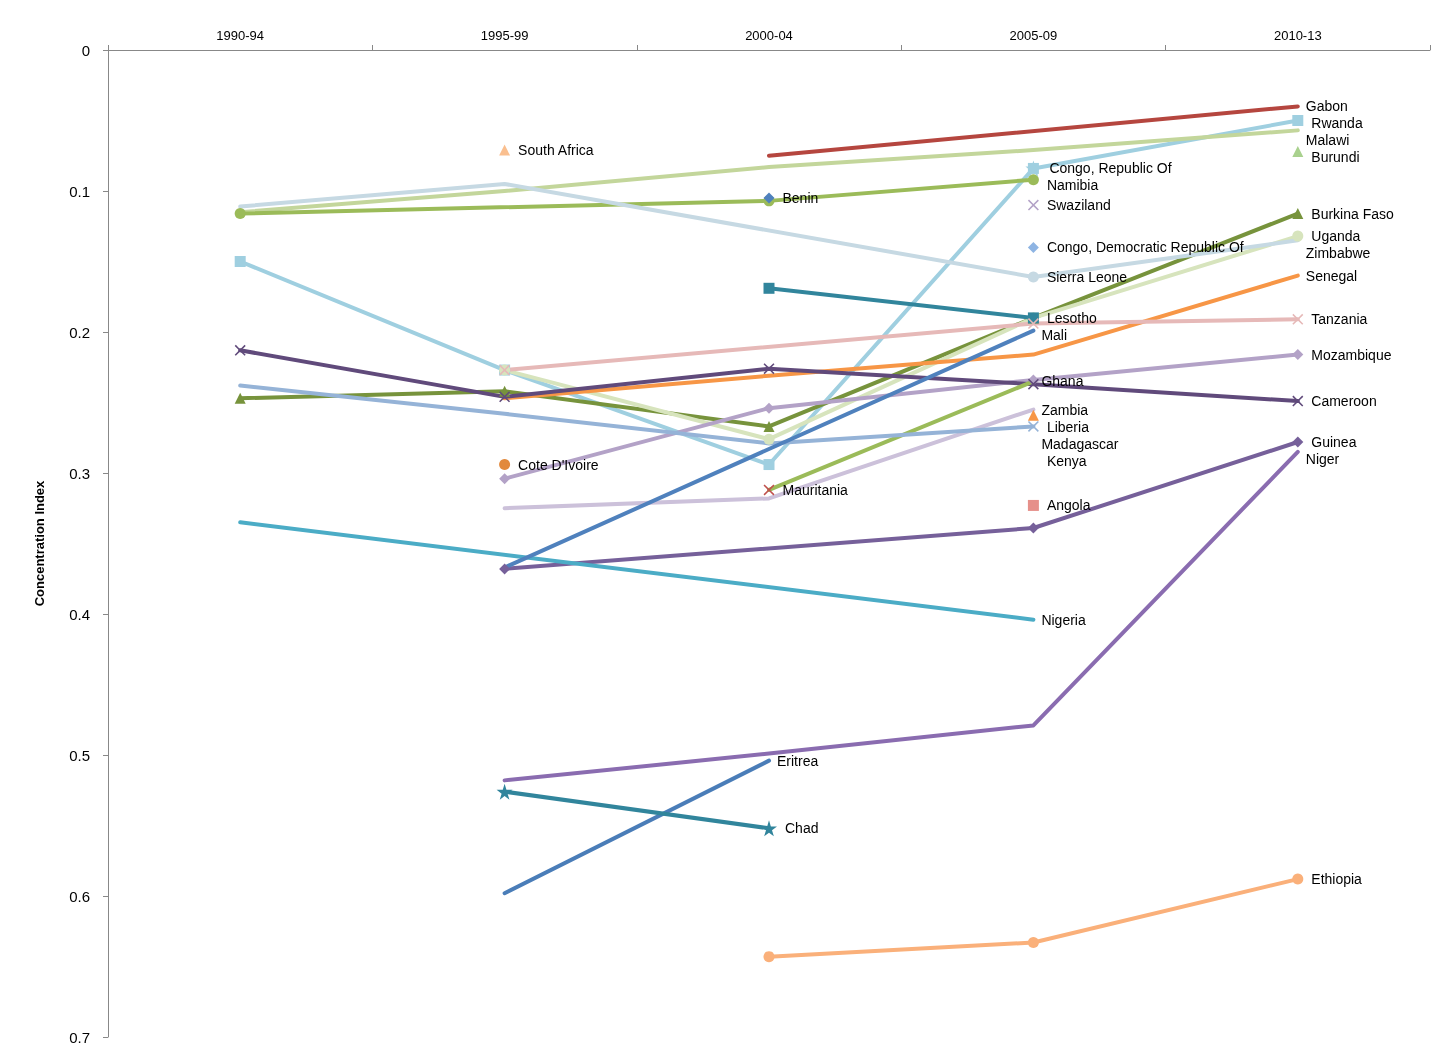  Describe the element at coordinates (1337, 879) in the screenshot. I see `series-label: Ethiopia` at that location.